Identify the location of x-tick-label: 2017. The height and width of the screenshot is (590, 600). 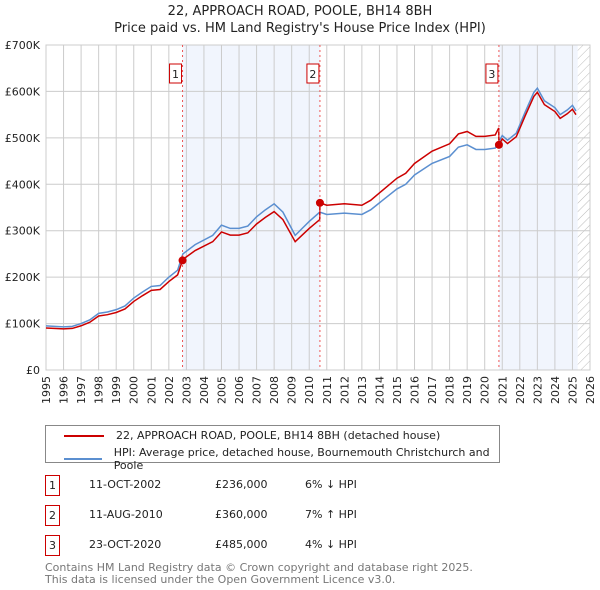
(432, 390).